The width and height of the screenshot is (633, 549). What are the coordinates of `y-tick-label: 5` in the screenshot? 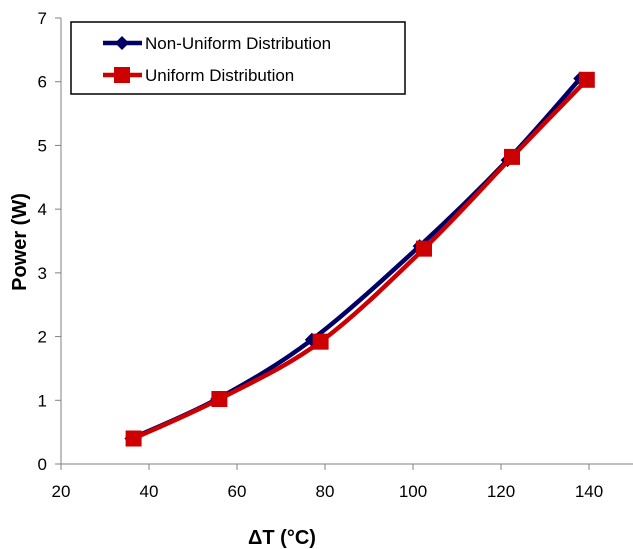 It's located at (42, 145).